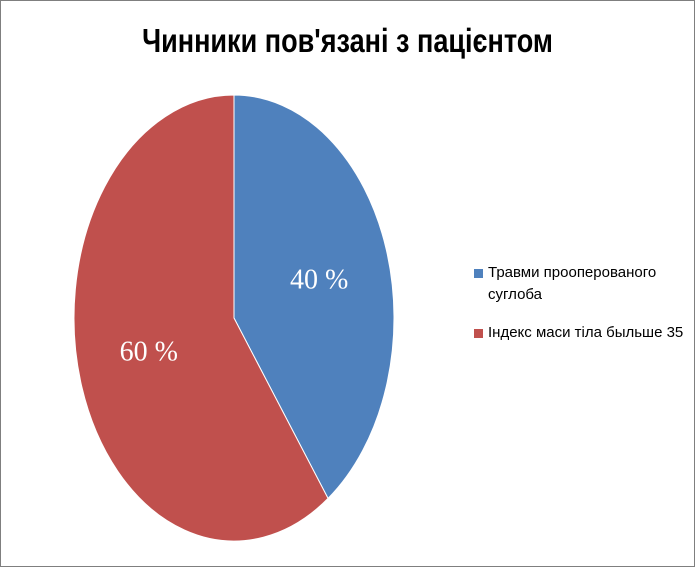 The width and height of the screenshot is (695, 567). I want to click on pie-label-injury: 40 %, so click(319, 280).